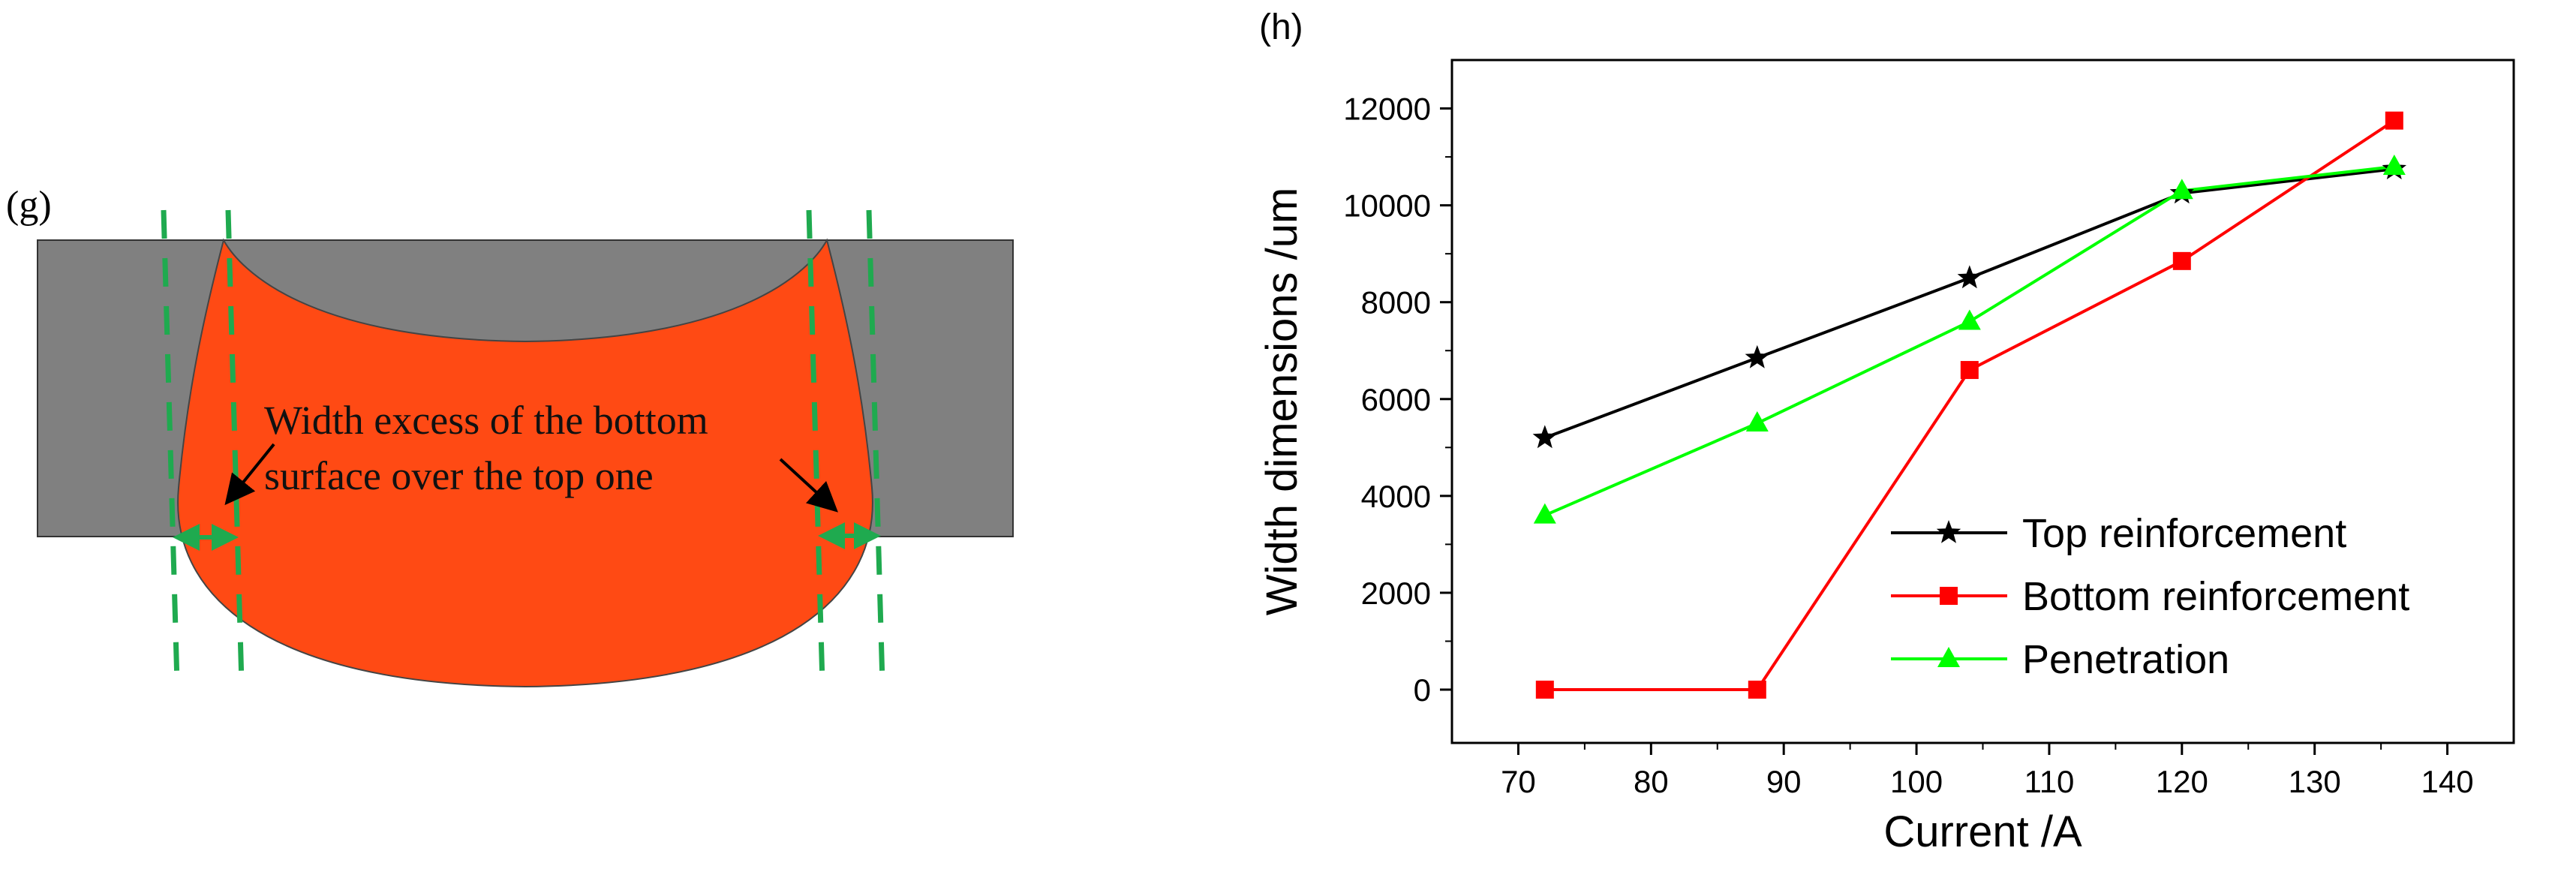  I want to click on panel-label-h: (h), so click(1281, 27).